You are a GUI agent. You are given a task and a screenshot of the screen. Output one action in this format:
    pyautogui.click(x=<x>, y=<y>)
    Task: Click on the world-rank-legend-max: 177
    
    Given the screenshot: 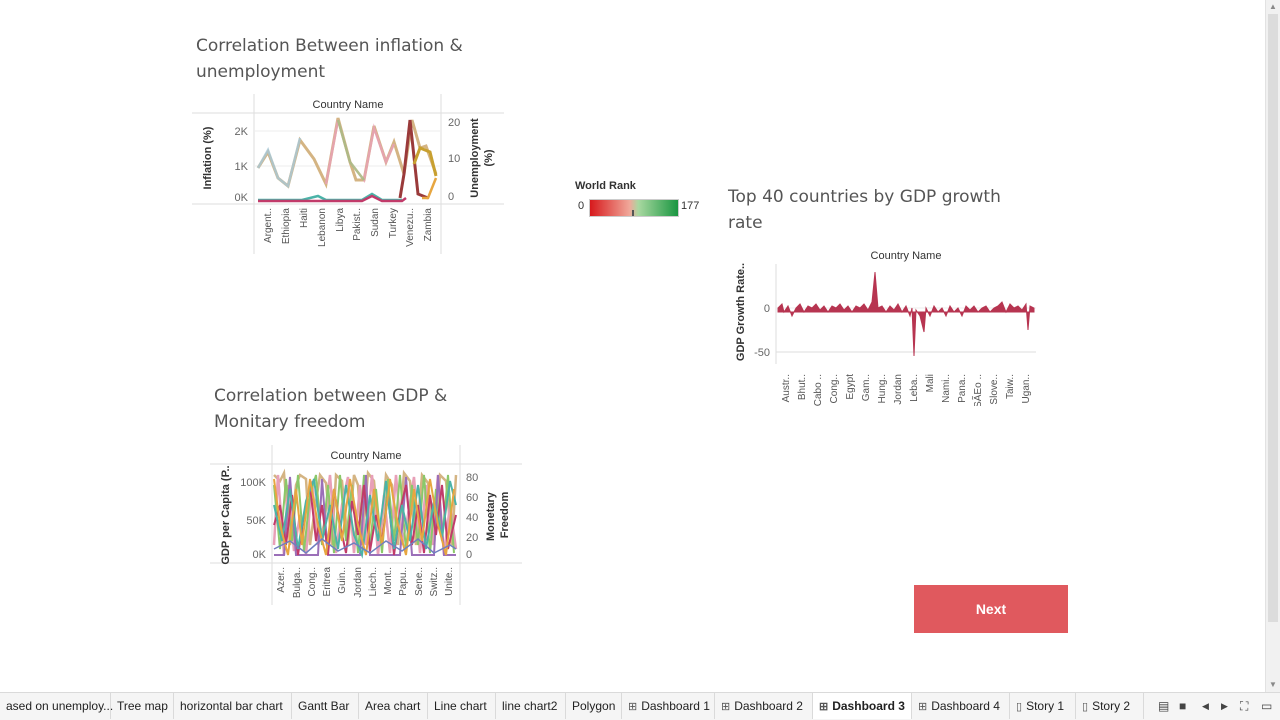 What is the action you would take?
    pyautogui.click(x=690, y=206)
    